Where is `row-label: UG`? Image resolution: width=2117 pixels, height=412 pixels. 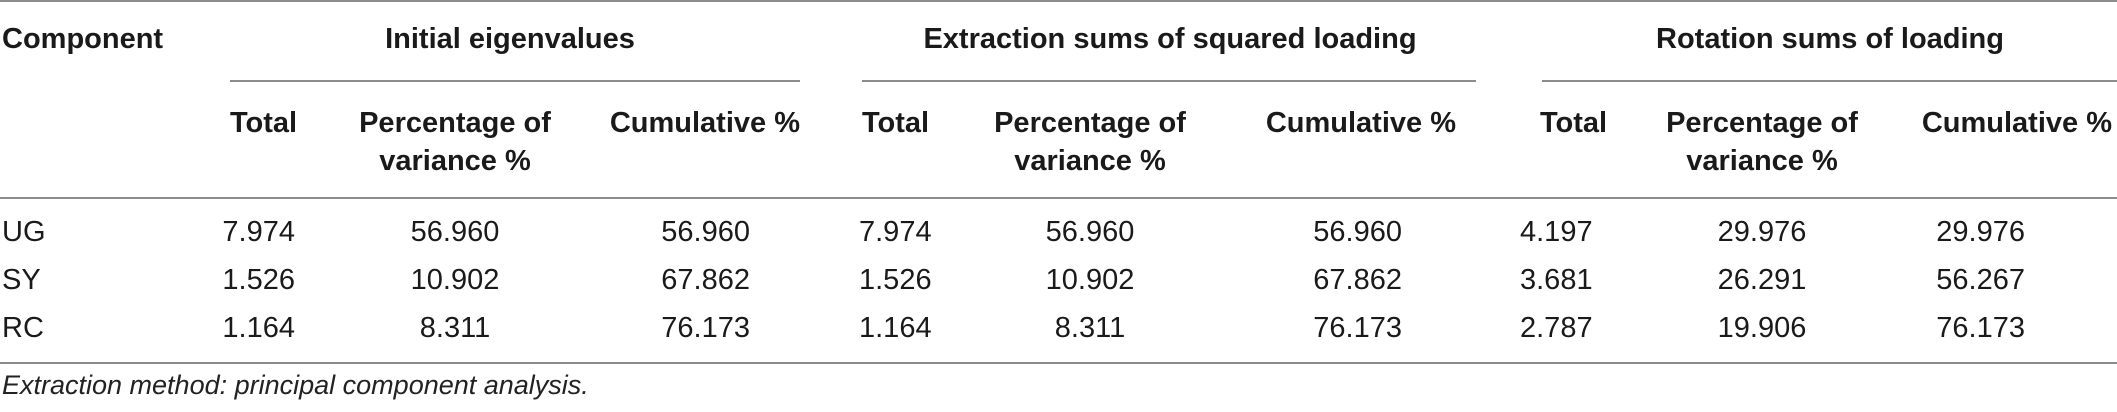 row-label: UG is located at coordinates (24, 232).